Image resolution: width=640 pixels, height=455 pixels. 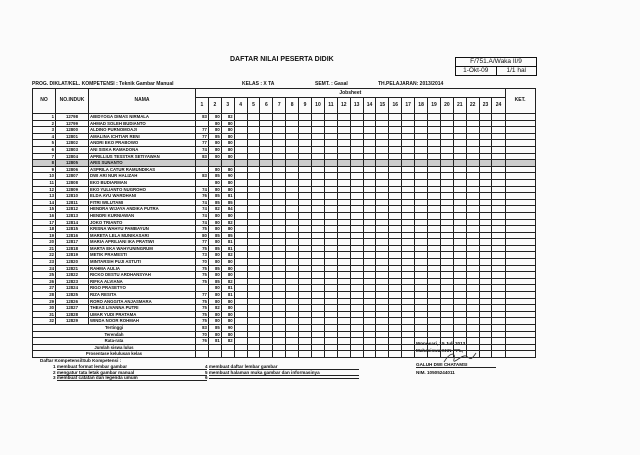 I want to click on table-row: 12 12809 EKO YULIANTO NUGROHO 74 80 80, so click(x=284, y=189).